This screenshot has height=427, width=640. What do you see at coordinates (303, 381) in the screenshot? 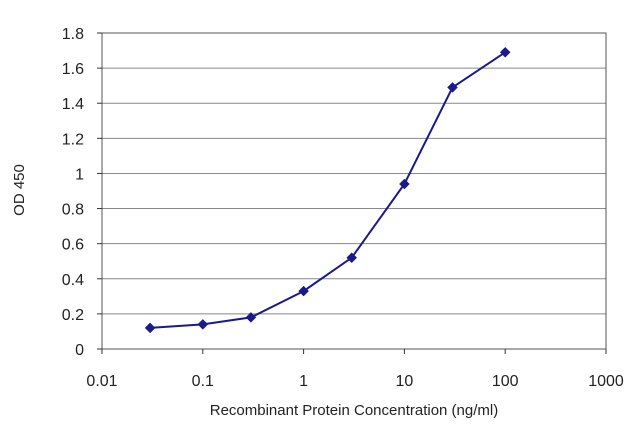
I see `x-tick-label: 1` at bounding box center [303, 381].